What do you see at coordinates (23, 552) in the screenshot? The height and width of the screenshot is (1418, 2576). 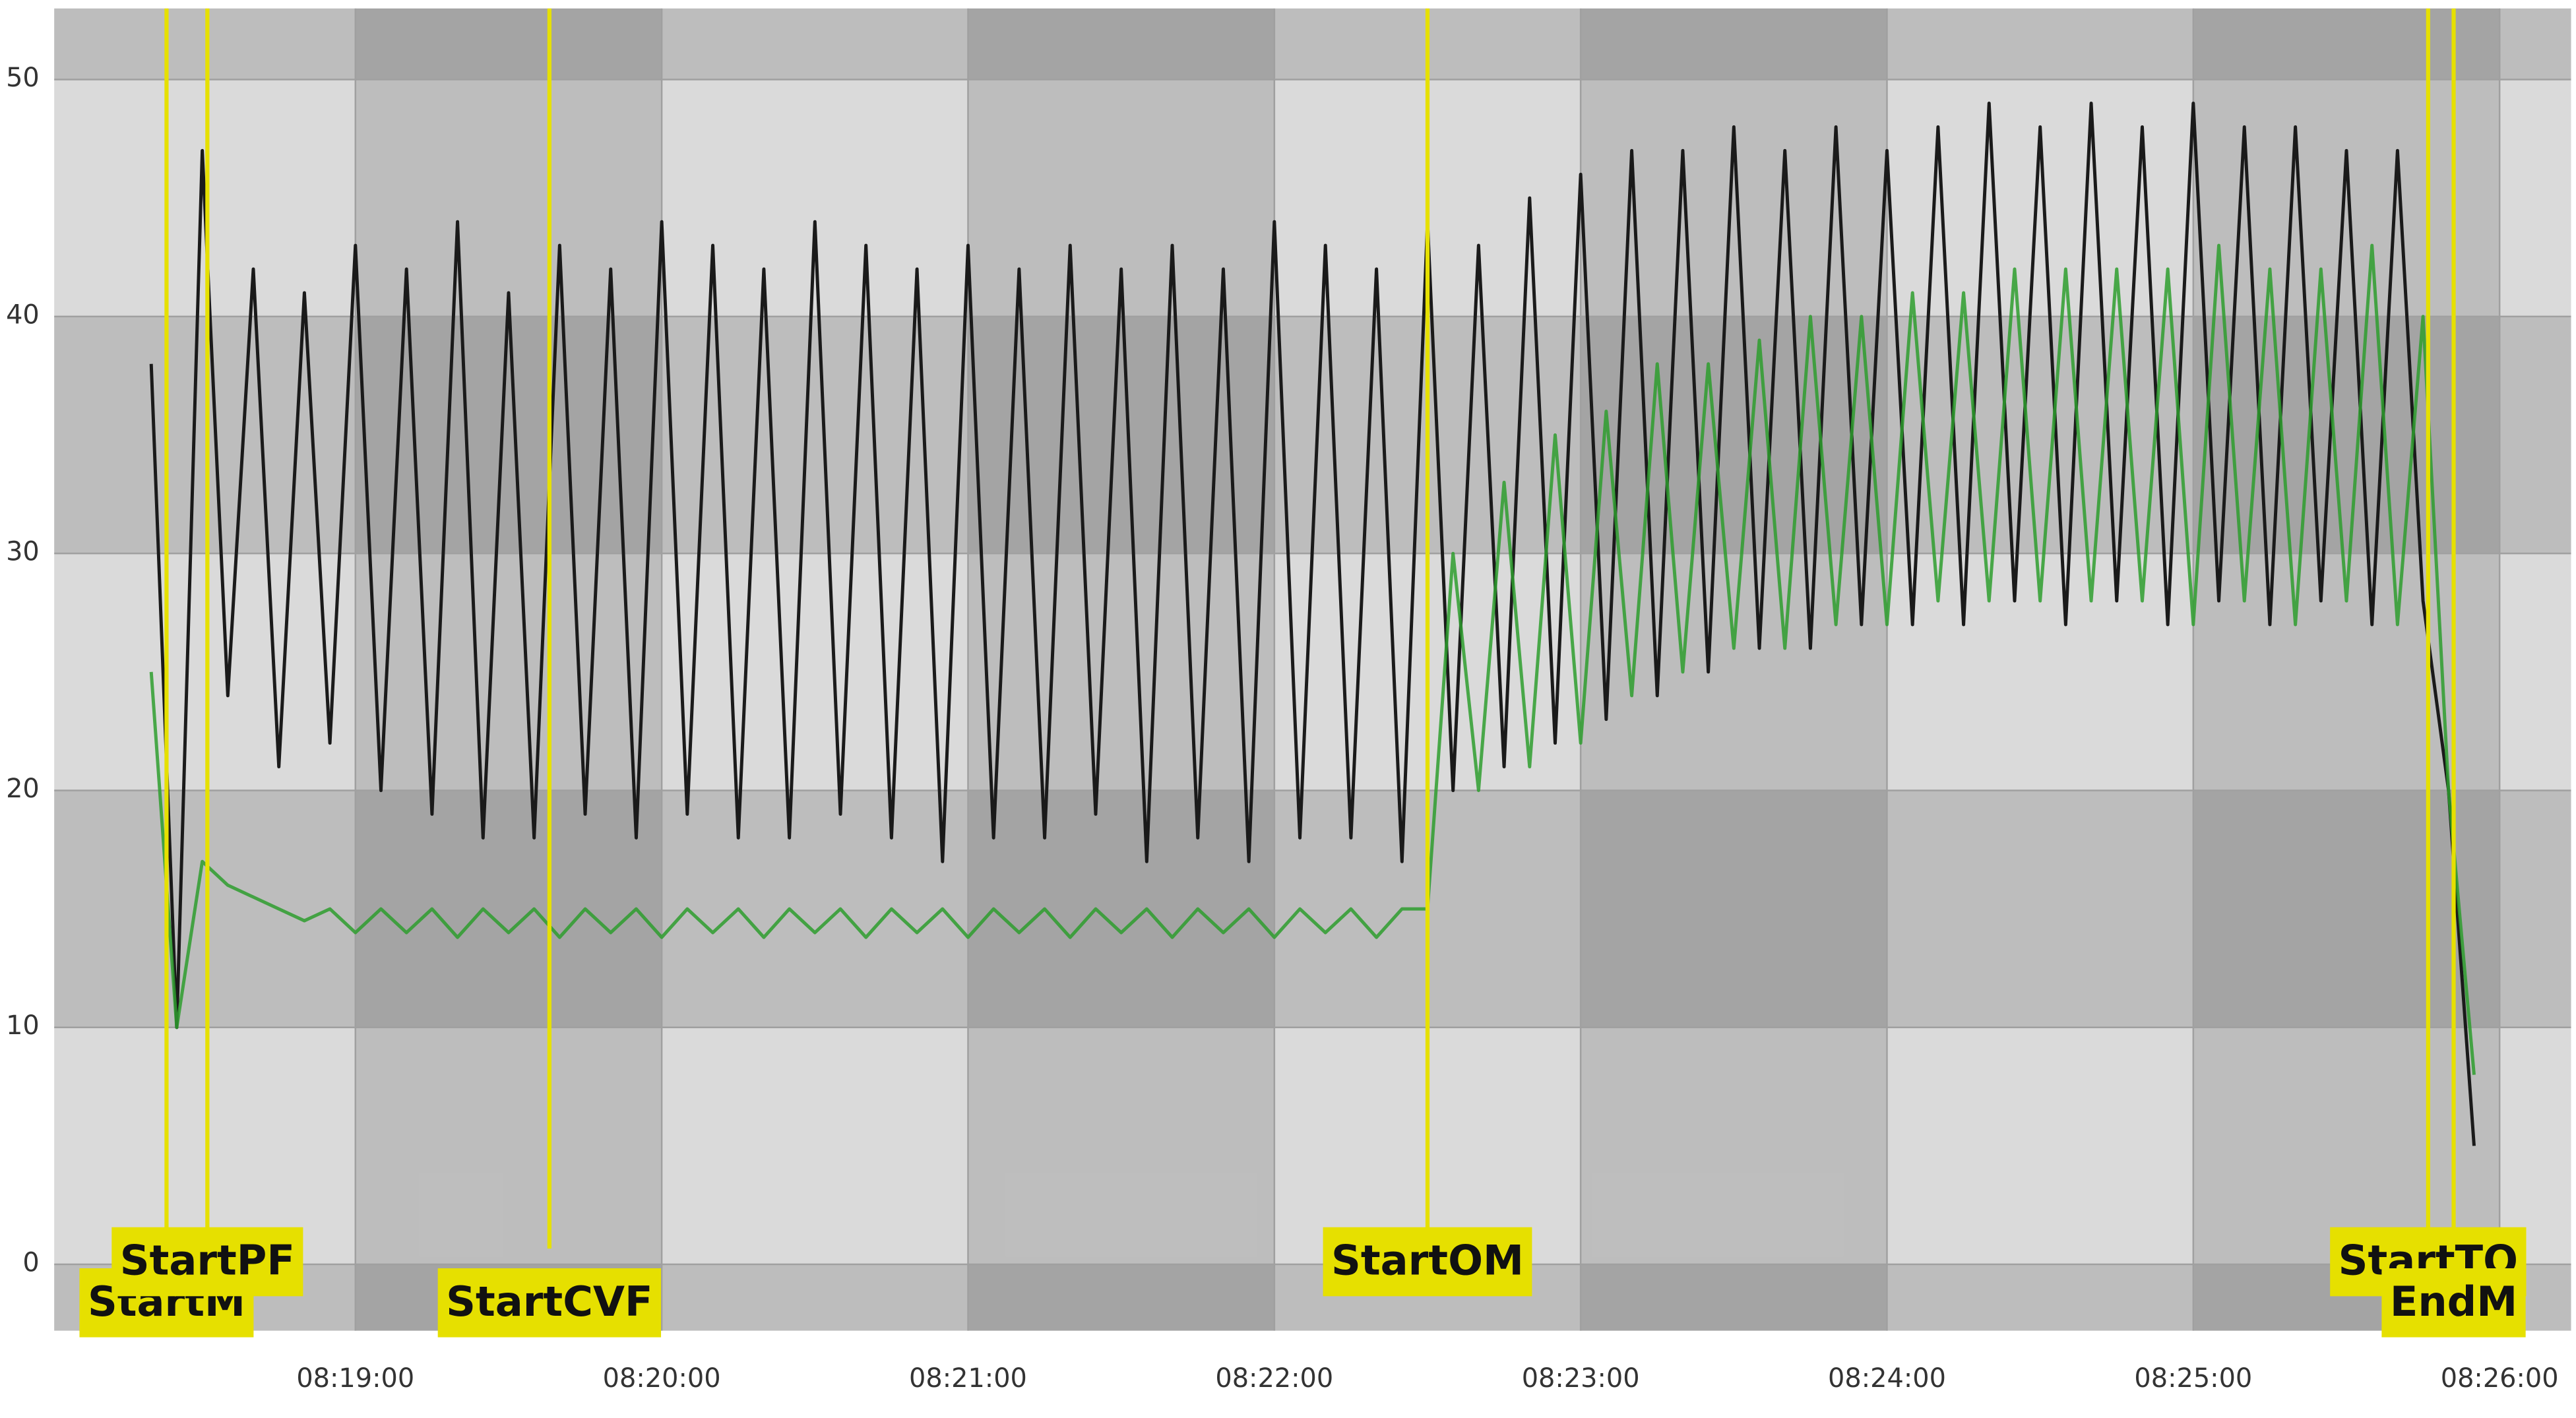 I see `y-tick-label: 30` at bounding box center [23, 552].